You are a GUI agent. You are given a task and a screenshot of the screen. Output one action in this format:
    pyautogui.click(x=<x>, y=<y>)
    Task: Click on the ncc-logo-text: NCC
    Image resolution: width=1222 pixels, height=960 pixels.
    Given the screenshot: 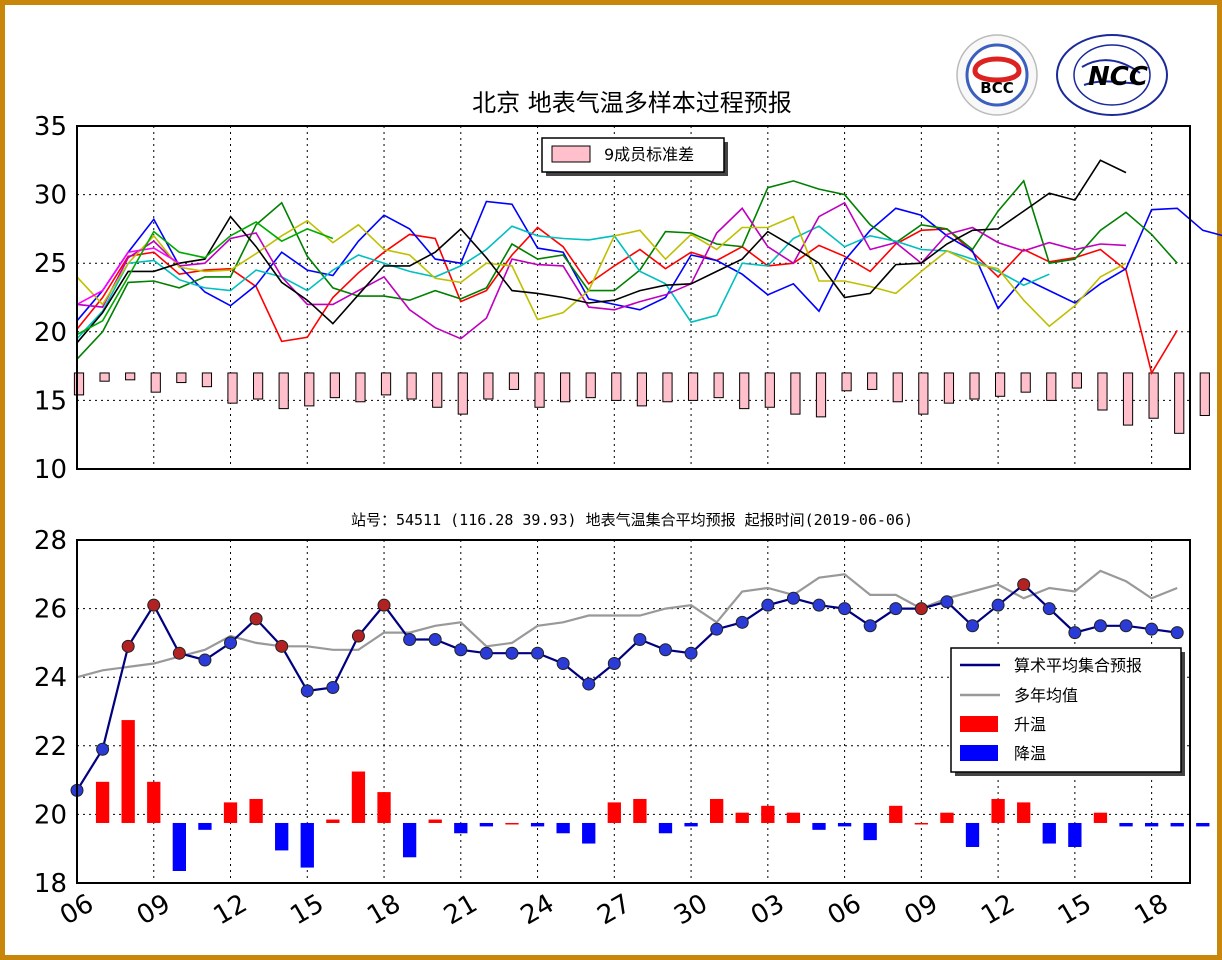 What is the action you would take?
    pyautogui.click(x=1118, y=77)
    